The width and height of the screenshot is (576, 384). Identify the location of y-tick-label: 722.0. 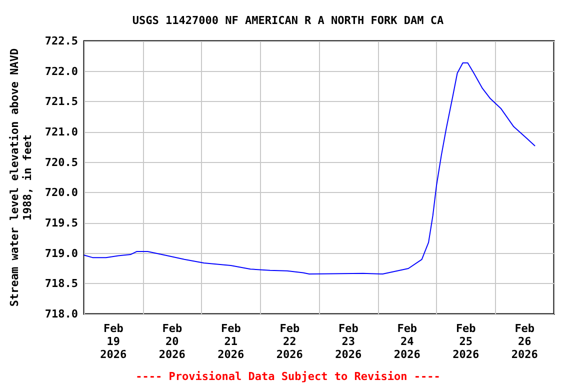
(61, 71).